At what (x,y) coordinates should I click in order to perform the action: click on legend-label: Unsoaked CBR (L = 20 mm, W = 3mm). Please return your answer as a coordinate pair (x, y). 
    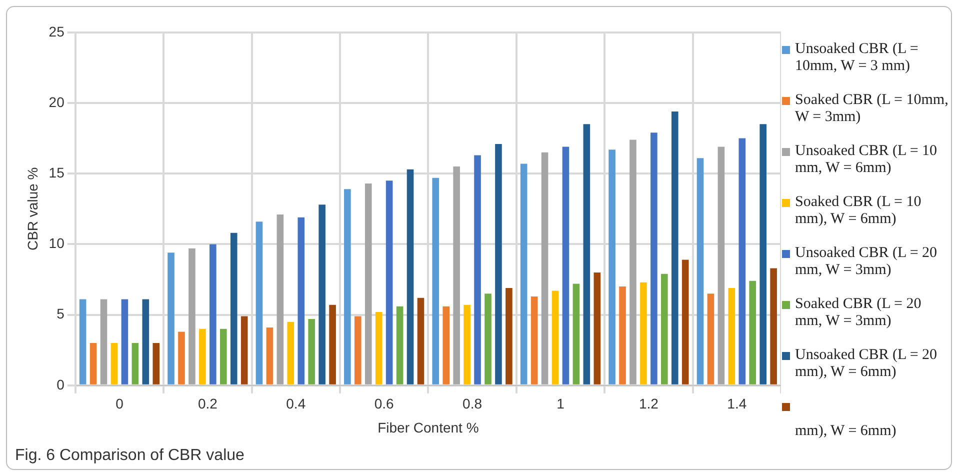
    Looking at the image, I should click on (866, 262).